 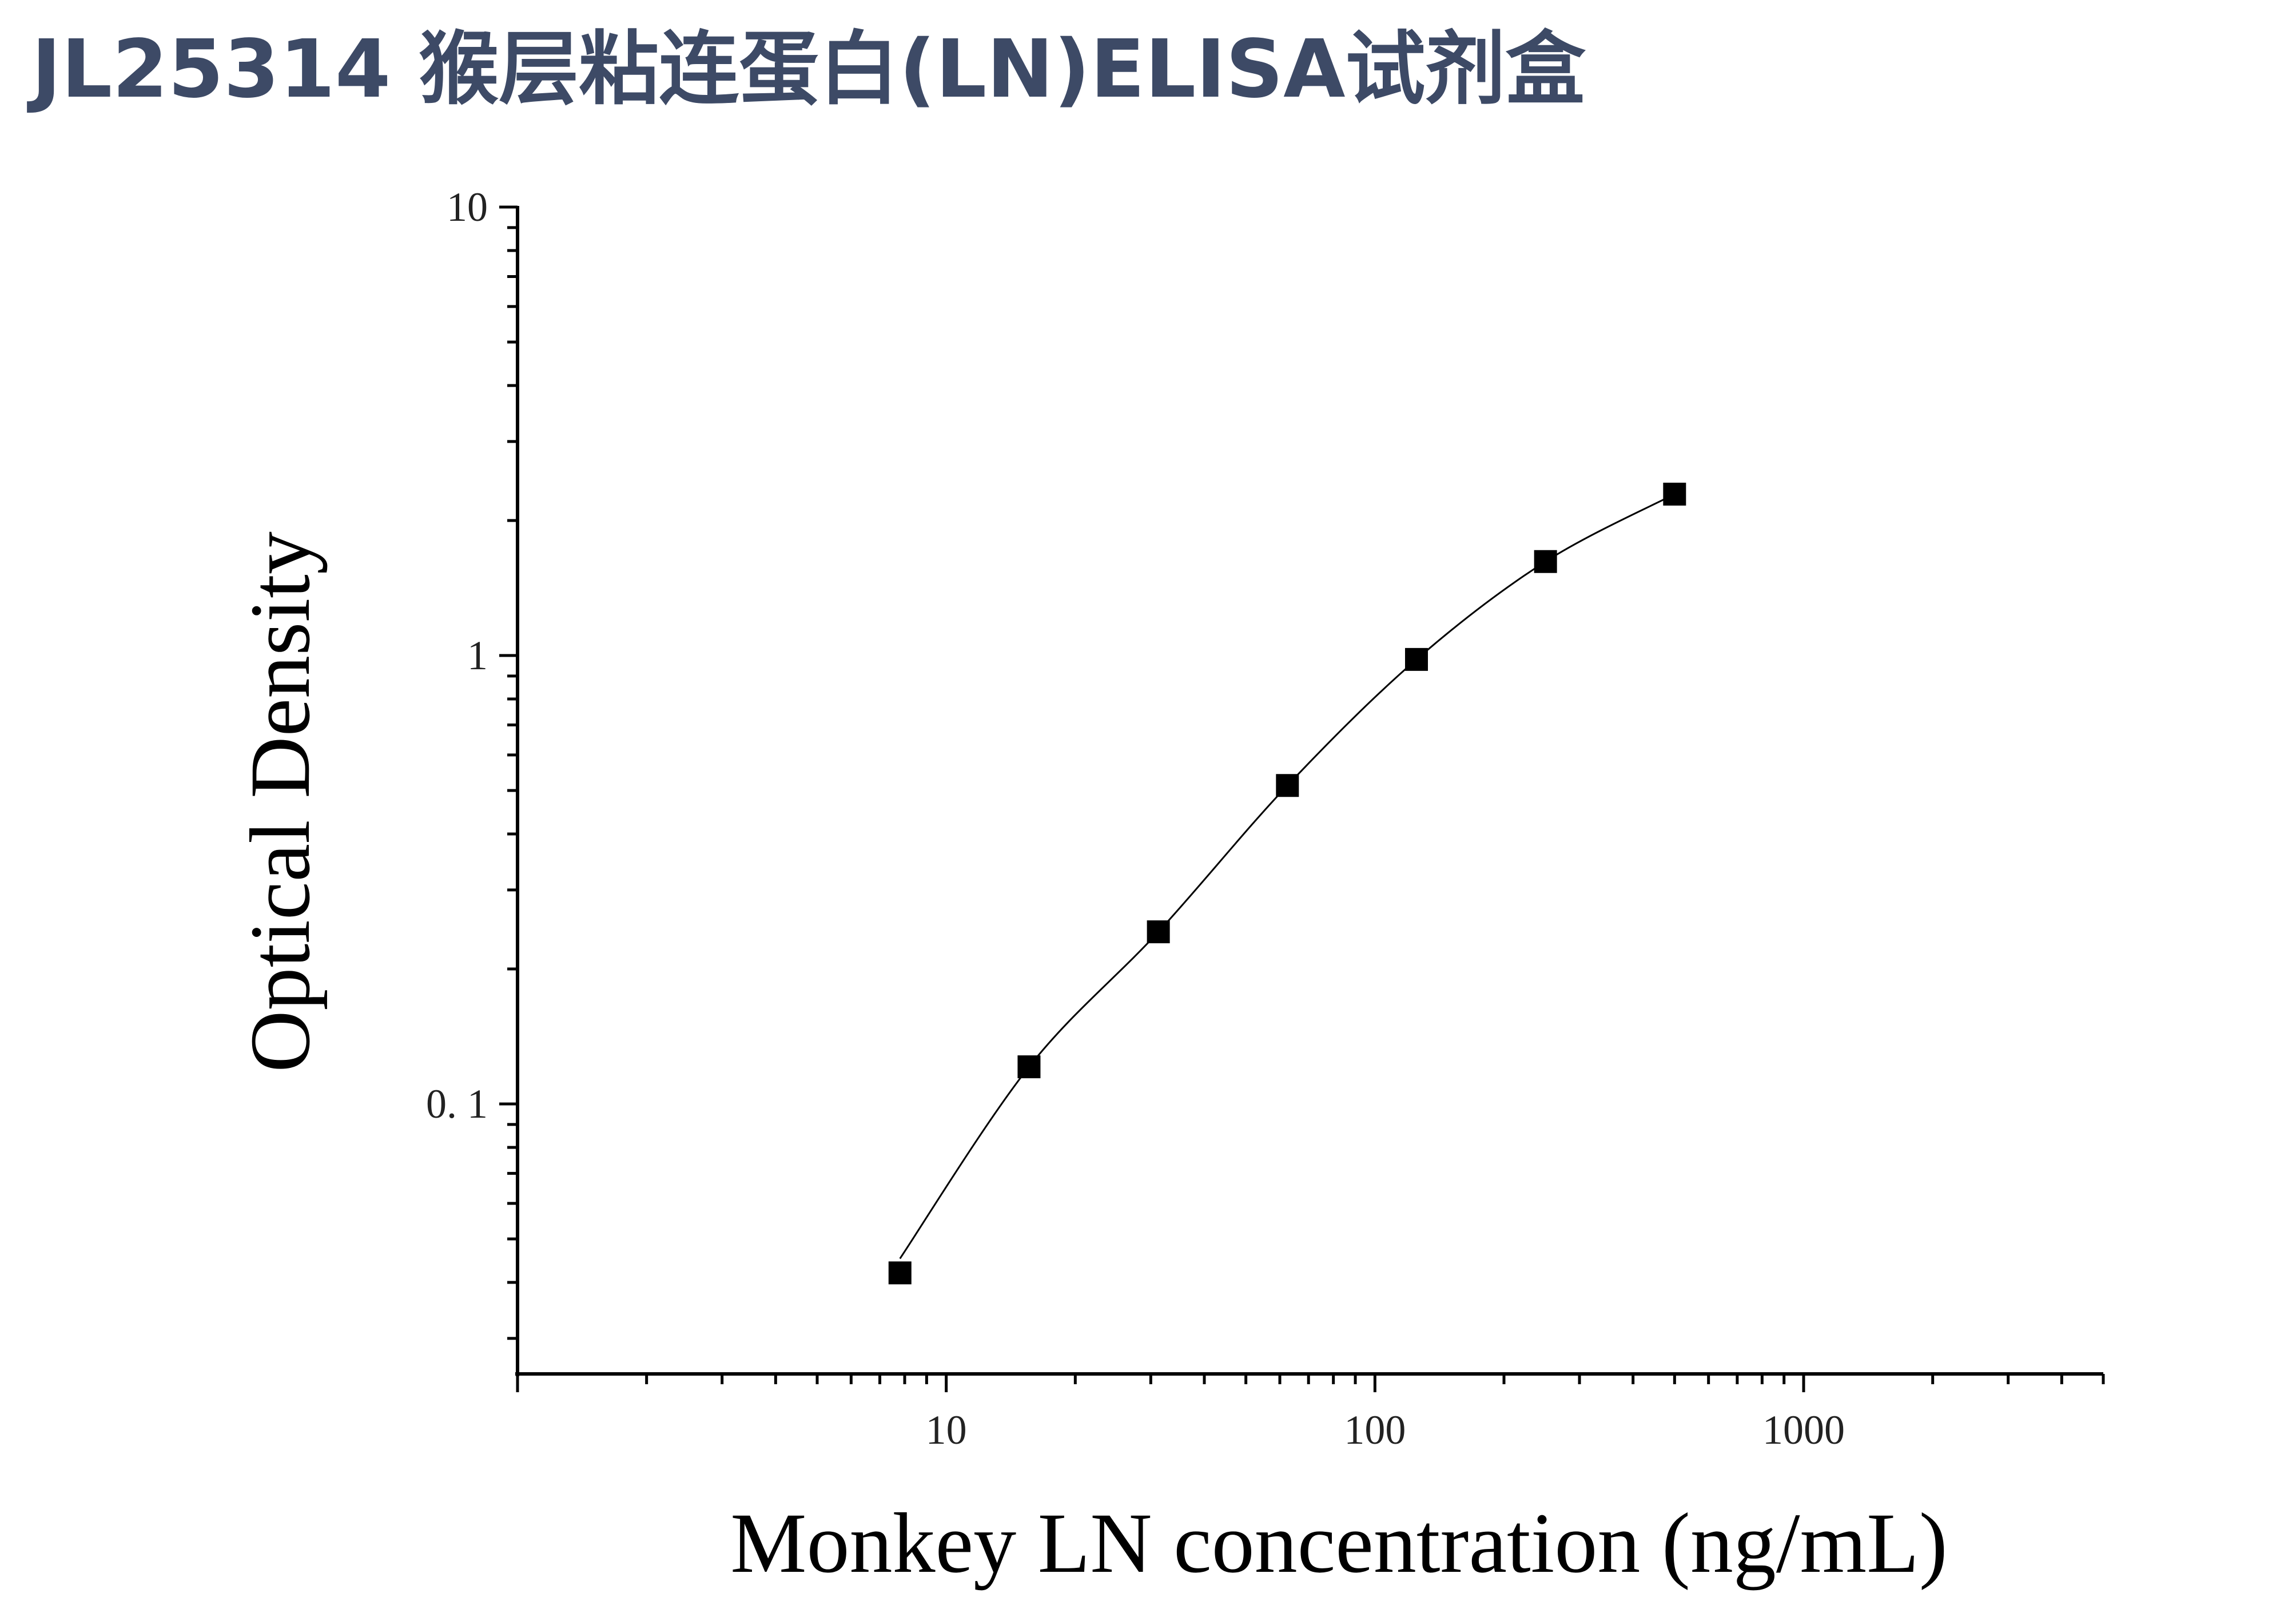 What do you see at coordinates (467, 207) in the screenshot?
I see `y-tick-label: 10` at bounding box center [467, 207].